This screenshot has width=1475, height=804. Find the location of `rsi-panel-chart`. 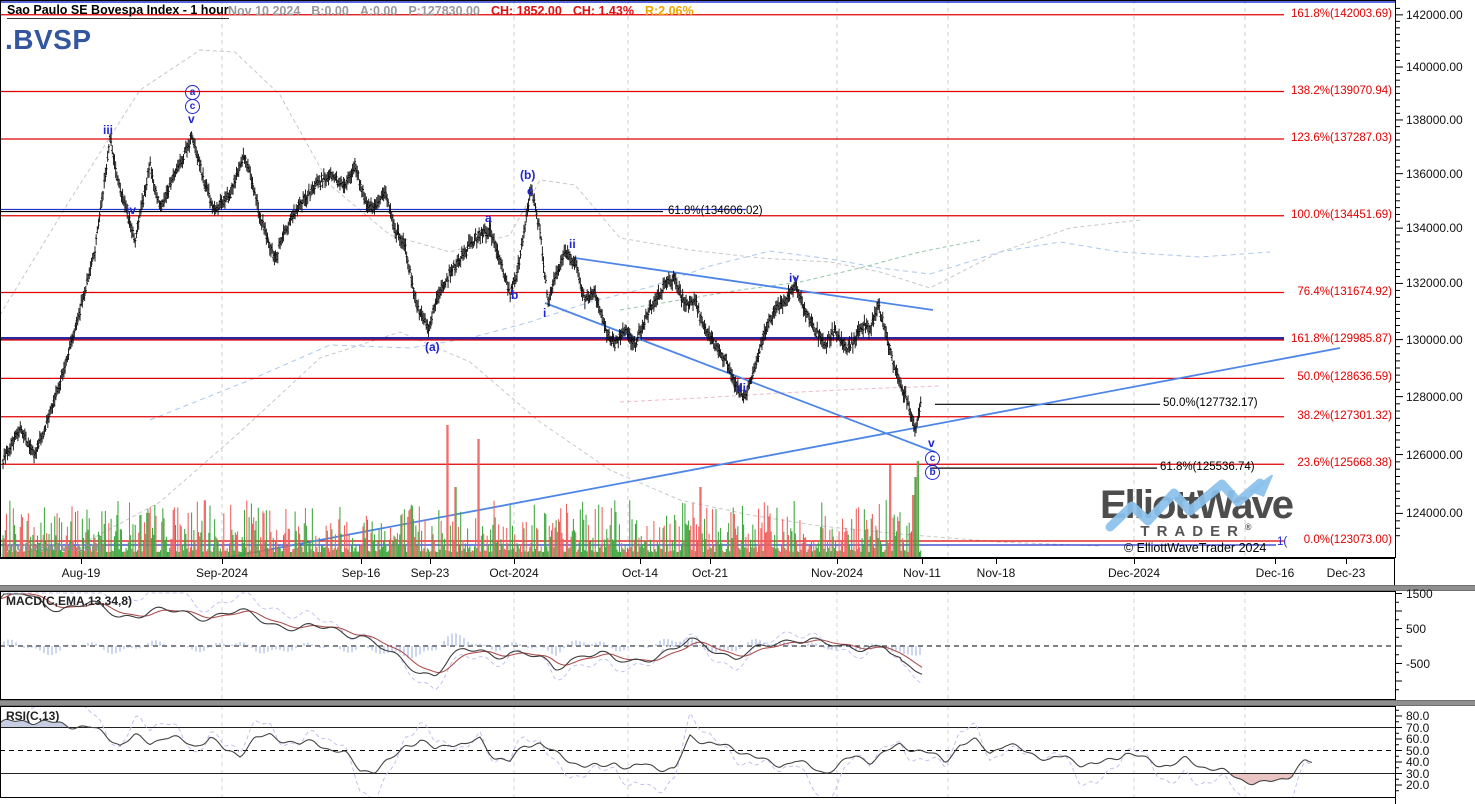

rsi-panel-chart is located at coordinates (697, 752).